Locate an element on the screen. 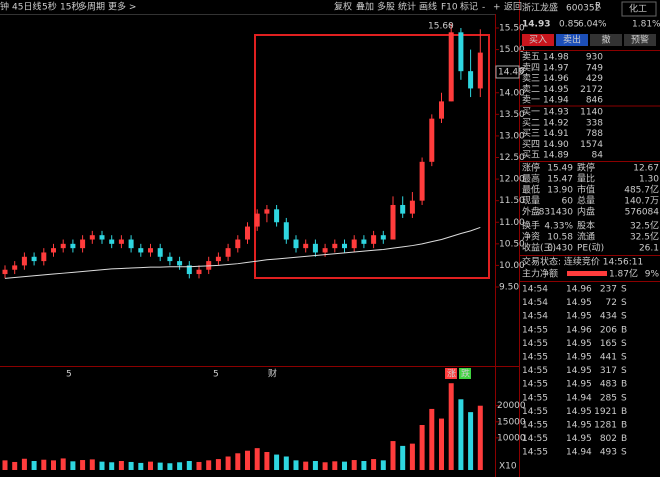 This screenshot has width=660, height=477. trade-volume: 441 is located at coordinates (608, 358).